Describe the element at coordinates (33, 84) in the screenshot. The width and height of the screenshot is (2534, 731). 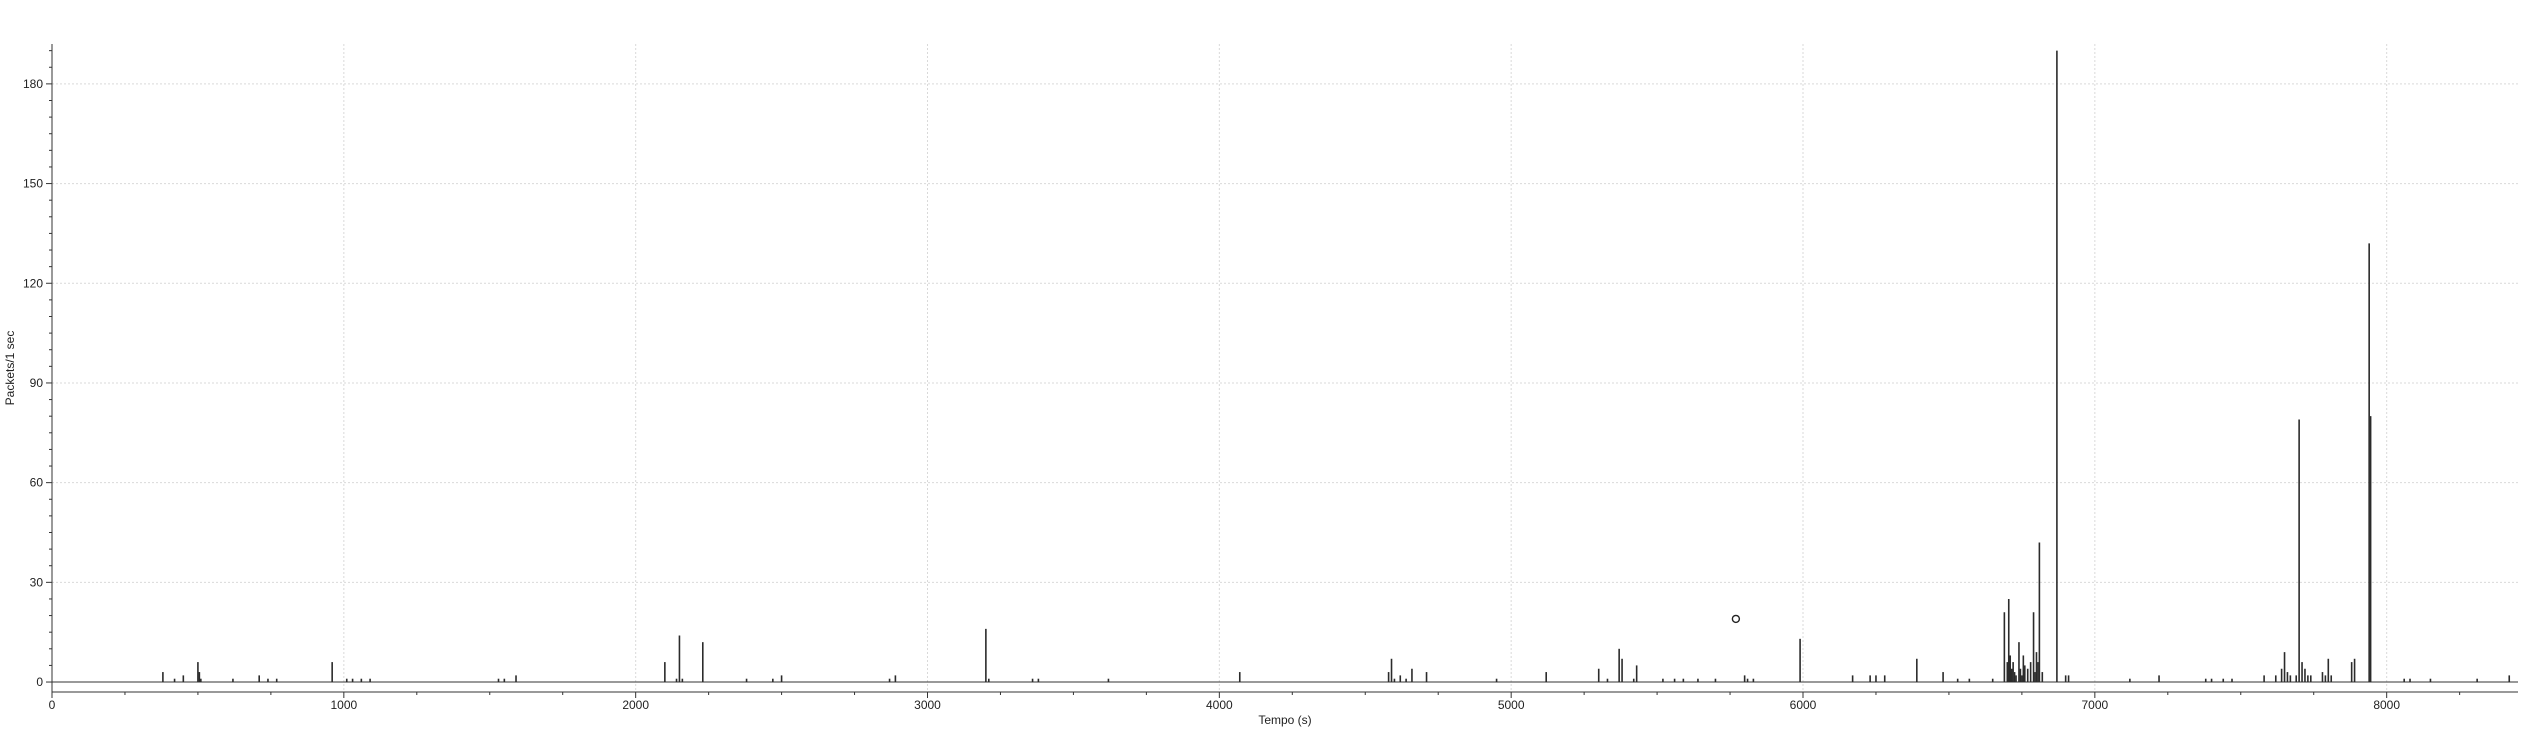
I see `y-tick-label: 180` at that location.